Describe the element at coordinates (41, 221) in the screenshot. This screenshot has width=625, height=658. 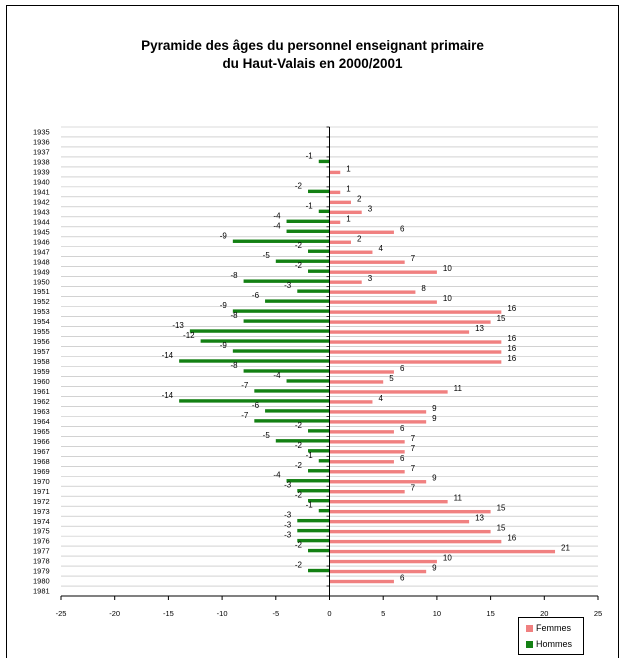
I see `y-tick-label: 1944` at that location.